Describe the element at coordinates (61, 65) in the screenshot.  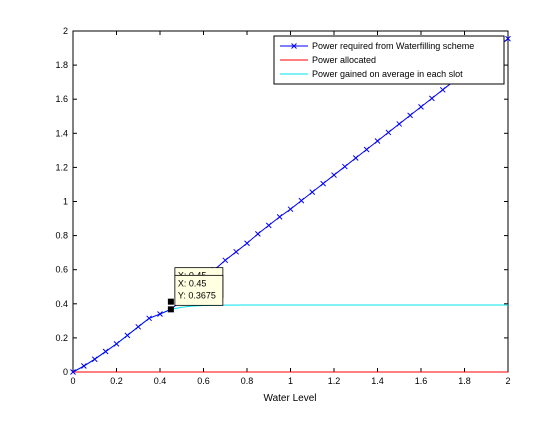
I see `y-tick-label: 1.8` at that location.